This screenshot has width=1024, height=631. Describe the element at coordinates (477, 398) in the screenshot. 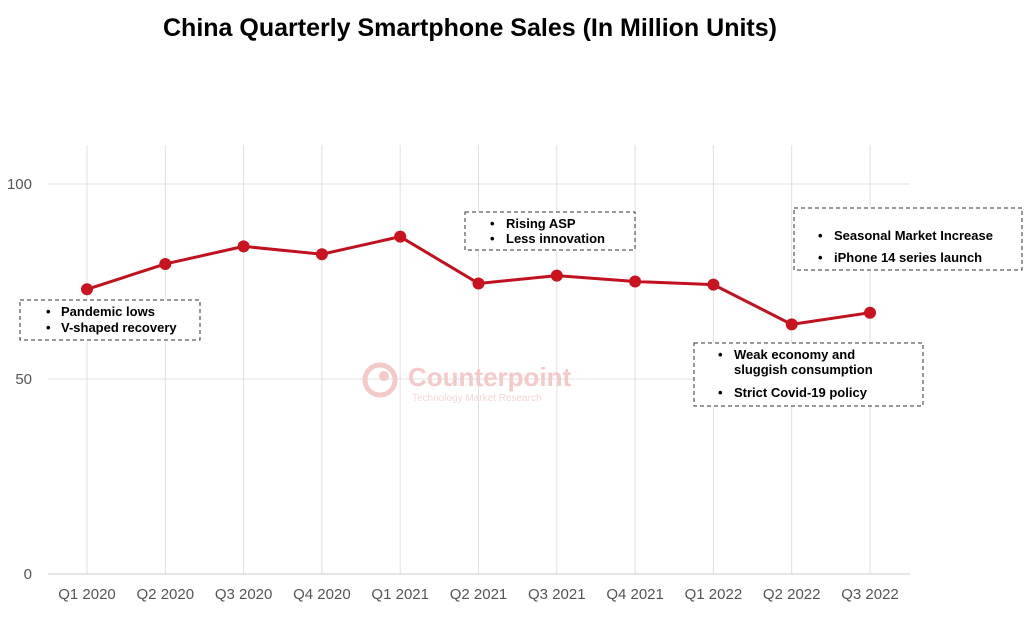

I see `watermark-tagline: Technology Market Research` at that location.